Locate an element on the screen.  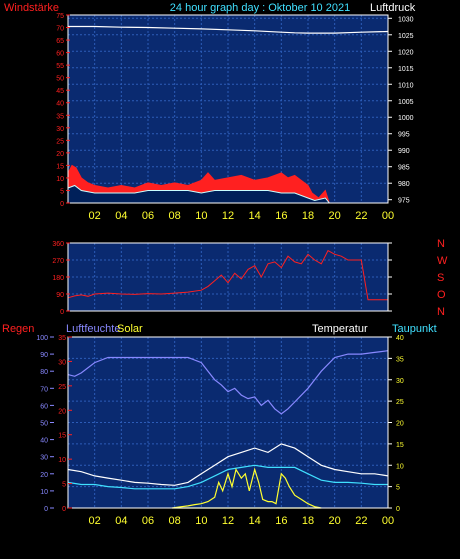
wind-tick-label: 5 is located at coordinates (62, 191).